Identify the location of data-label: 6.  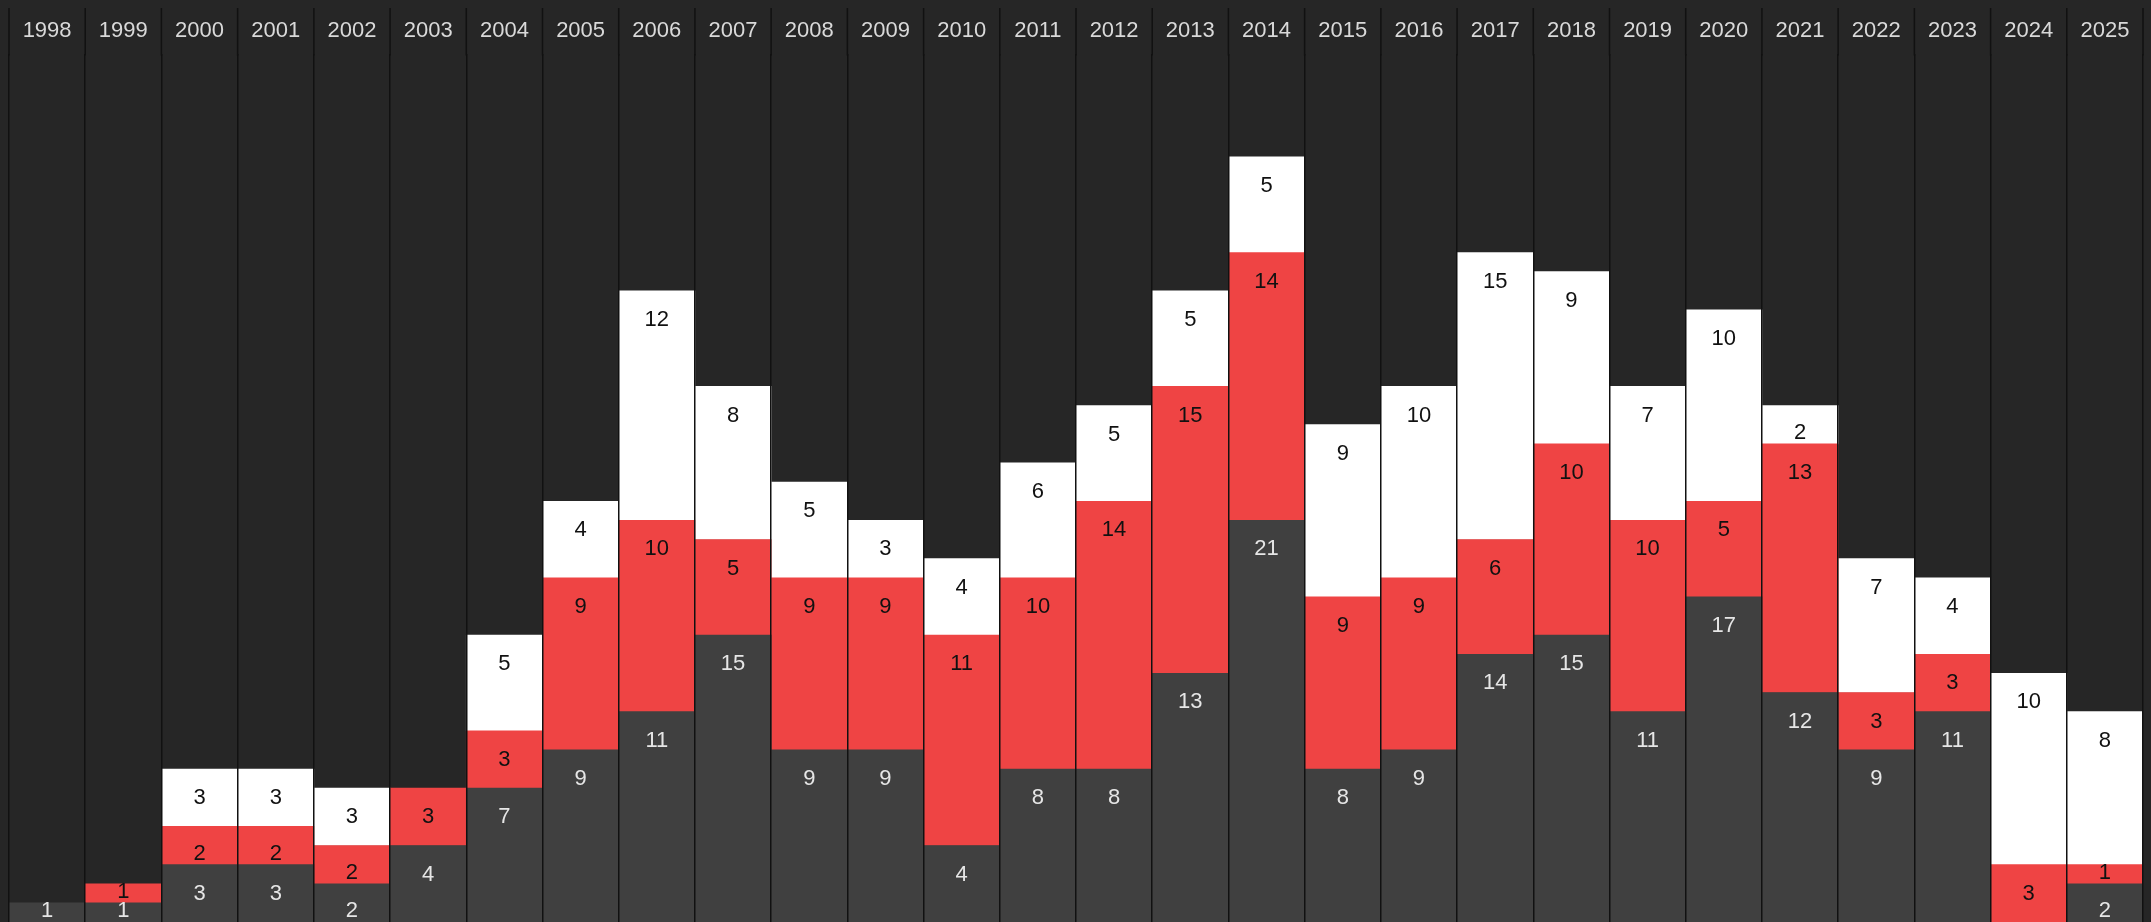
(1495, 567).